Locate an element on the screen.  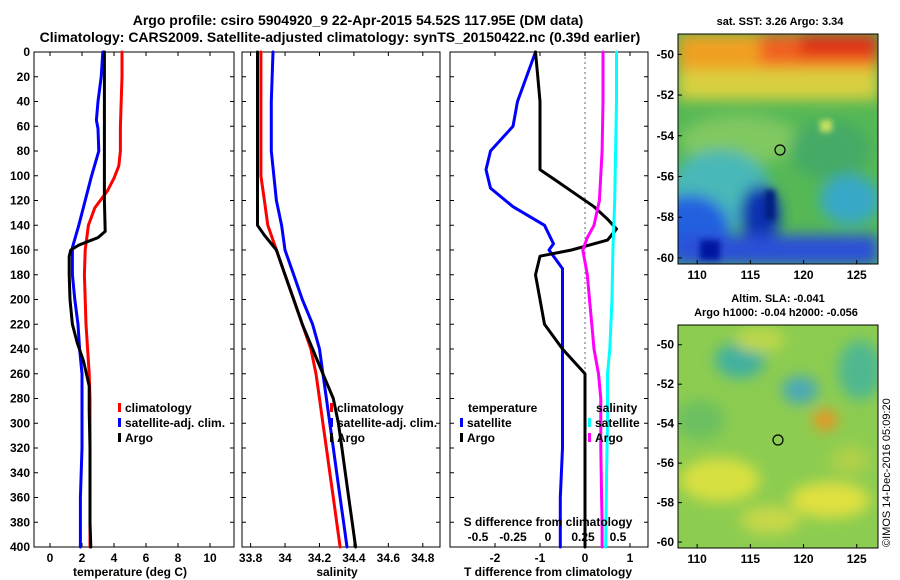
temperature-legend: climatology satellite-adj. clim. Argo is located at coordinates (171, 423).